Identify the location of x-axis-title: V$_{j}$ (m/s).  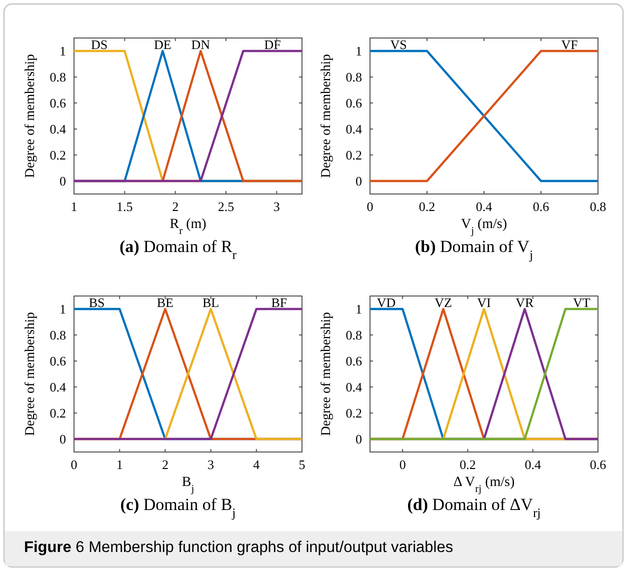
(484, 226).